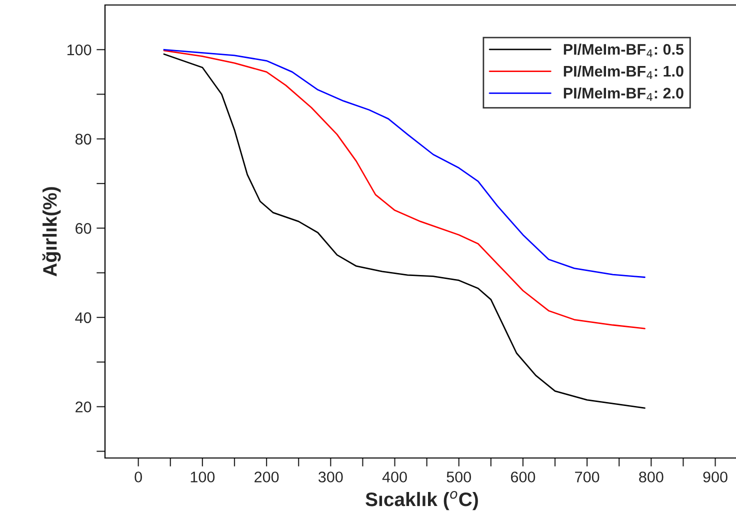 The height and width of the screenshot is (531, 736). Describe the element at coordinates (83, 139) in the screenshot. I see `y-tick-label: 80` at that location.